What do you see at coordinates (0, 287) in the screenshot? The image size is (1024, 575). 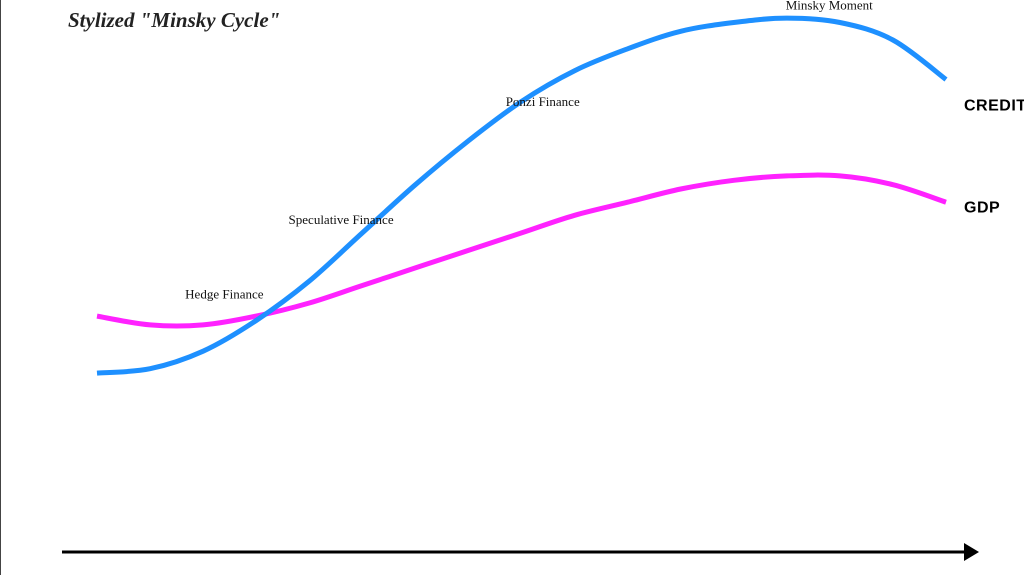 I see `left-border-line` at bounding box center [0, 287].